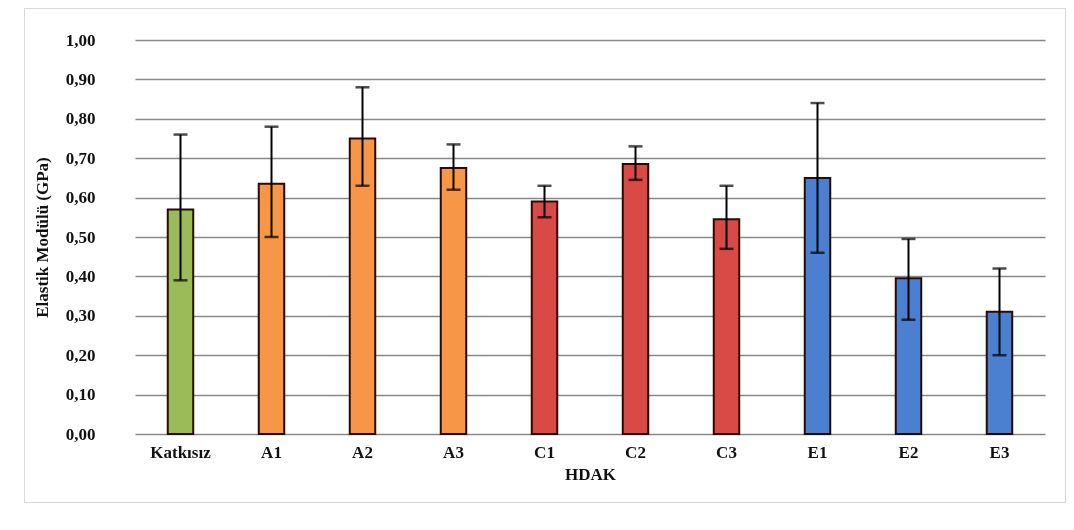 The image size is (1074, 530). Describe the element at coordinates (999, 452) in the screenshot. I see `x-tick-label: E3` at that location.